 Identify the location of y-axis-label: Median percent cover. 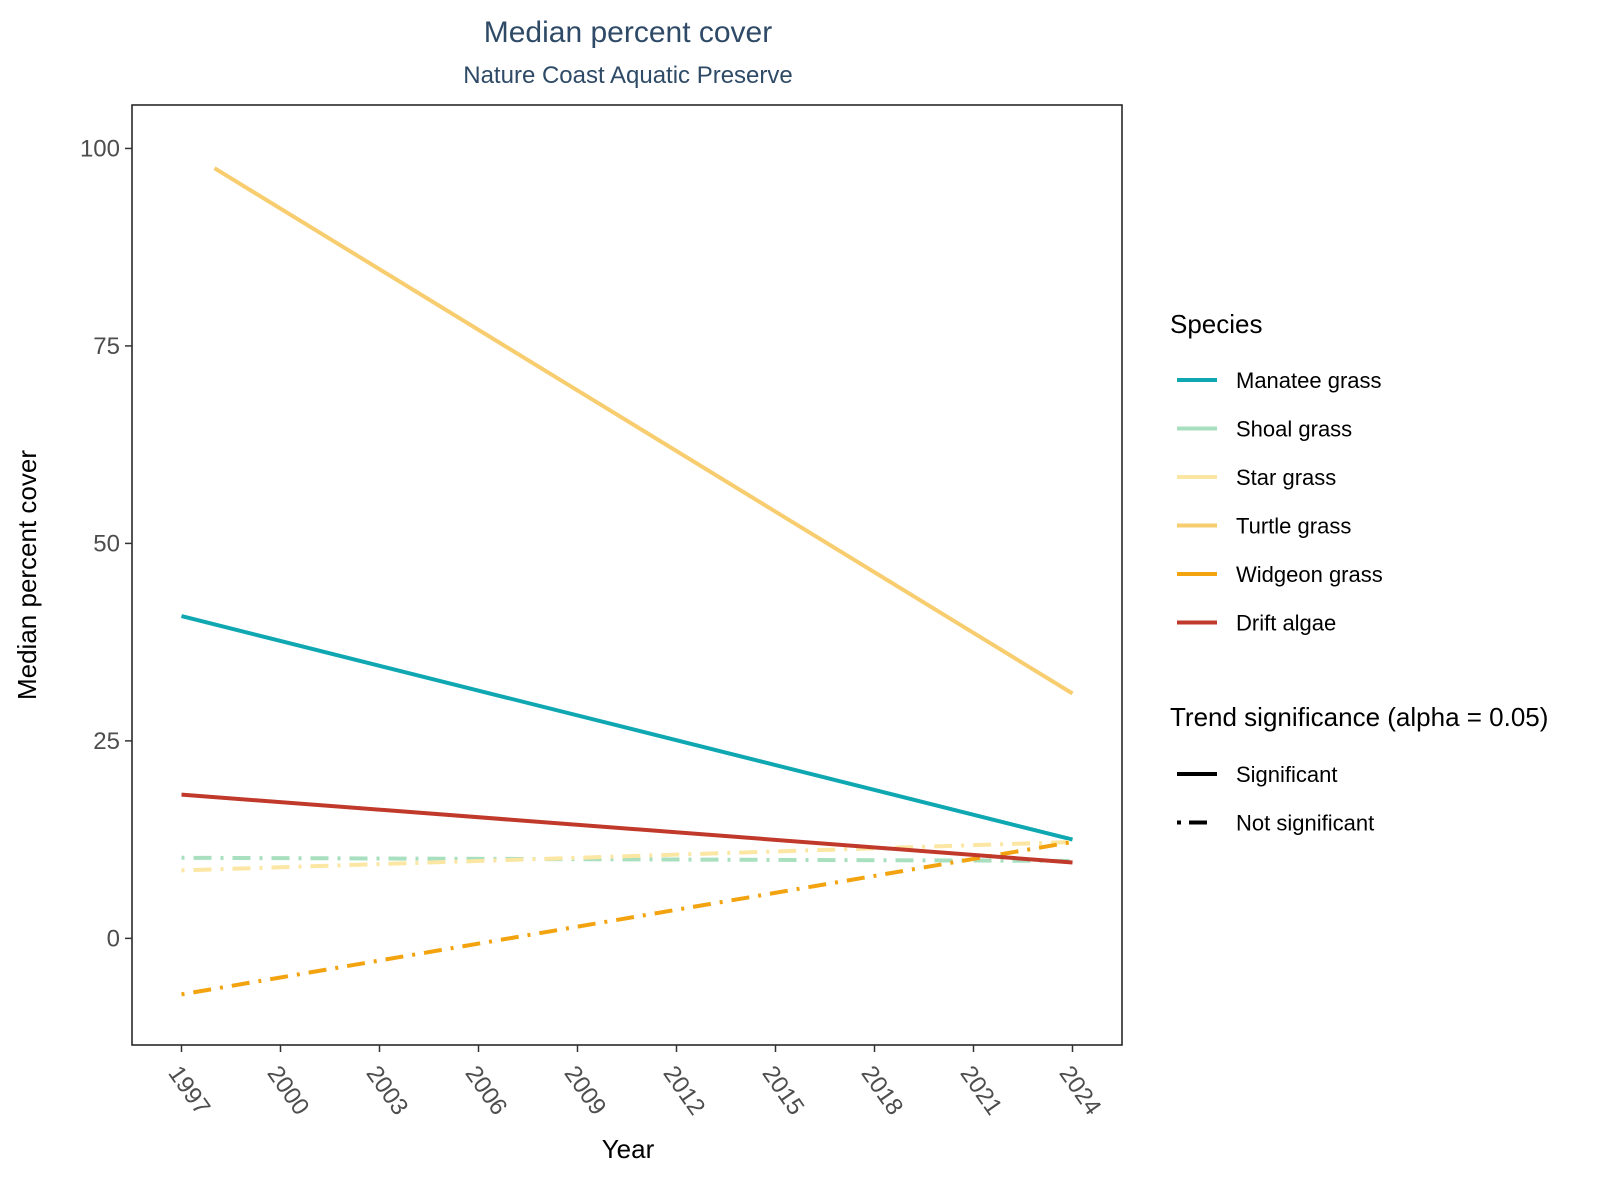
(27, 575).